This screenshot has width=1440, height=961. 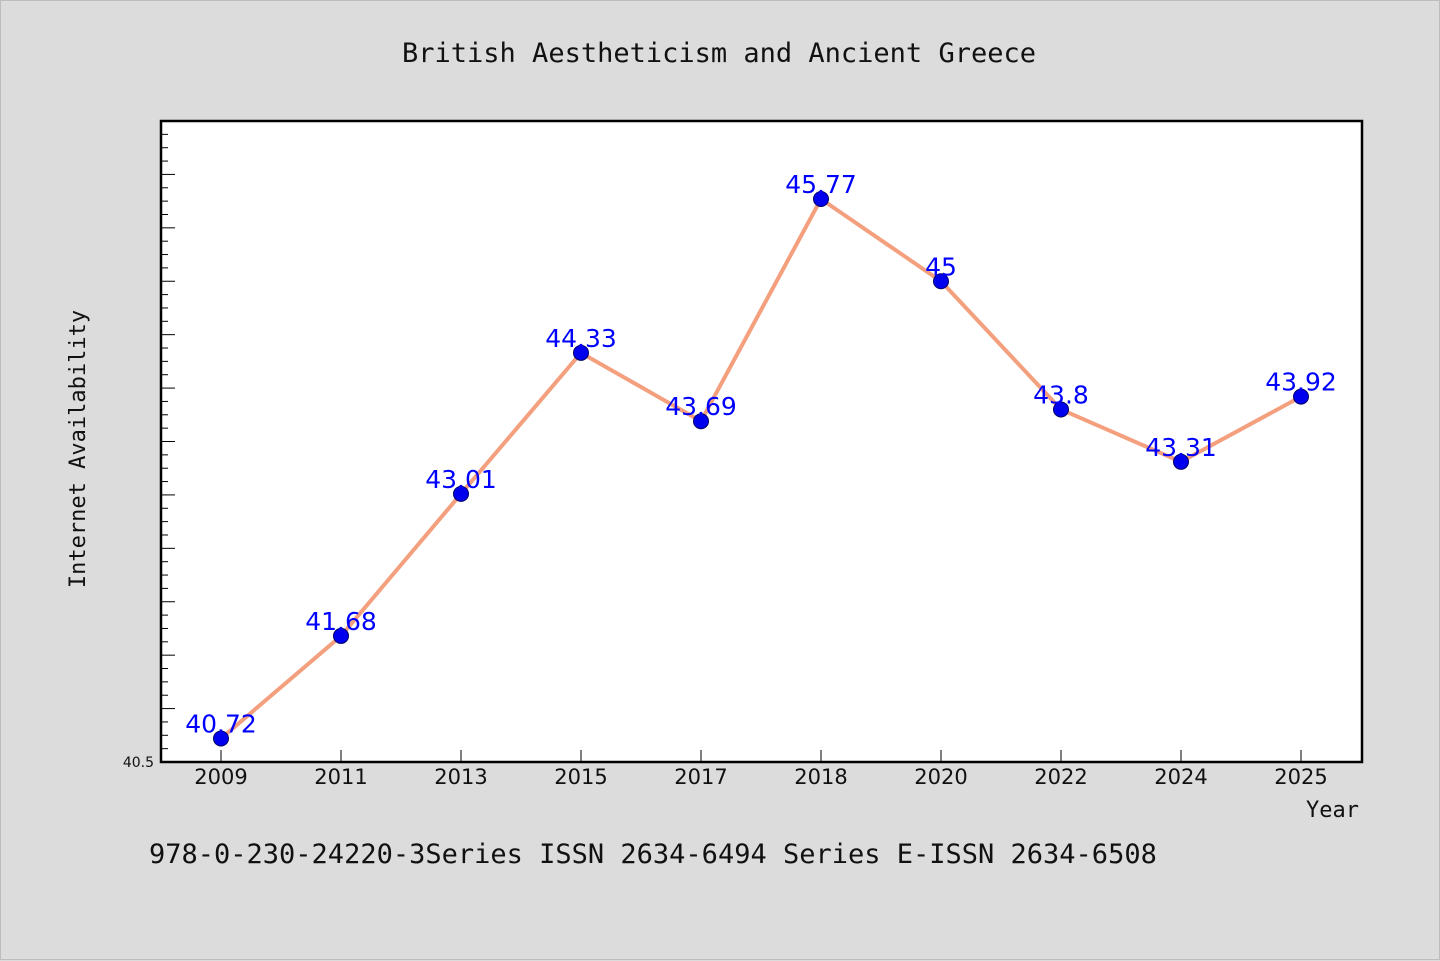 What do you see at coordinates (1332, 810) in the screenshot?
I see `x-axis-label: Year` at bounding box center [1332, 810].